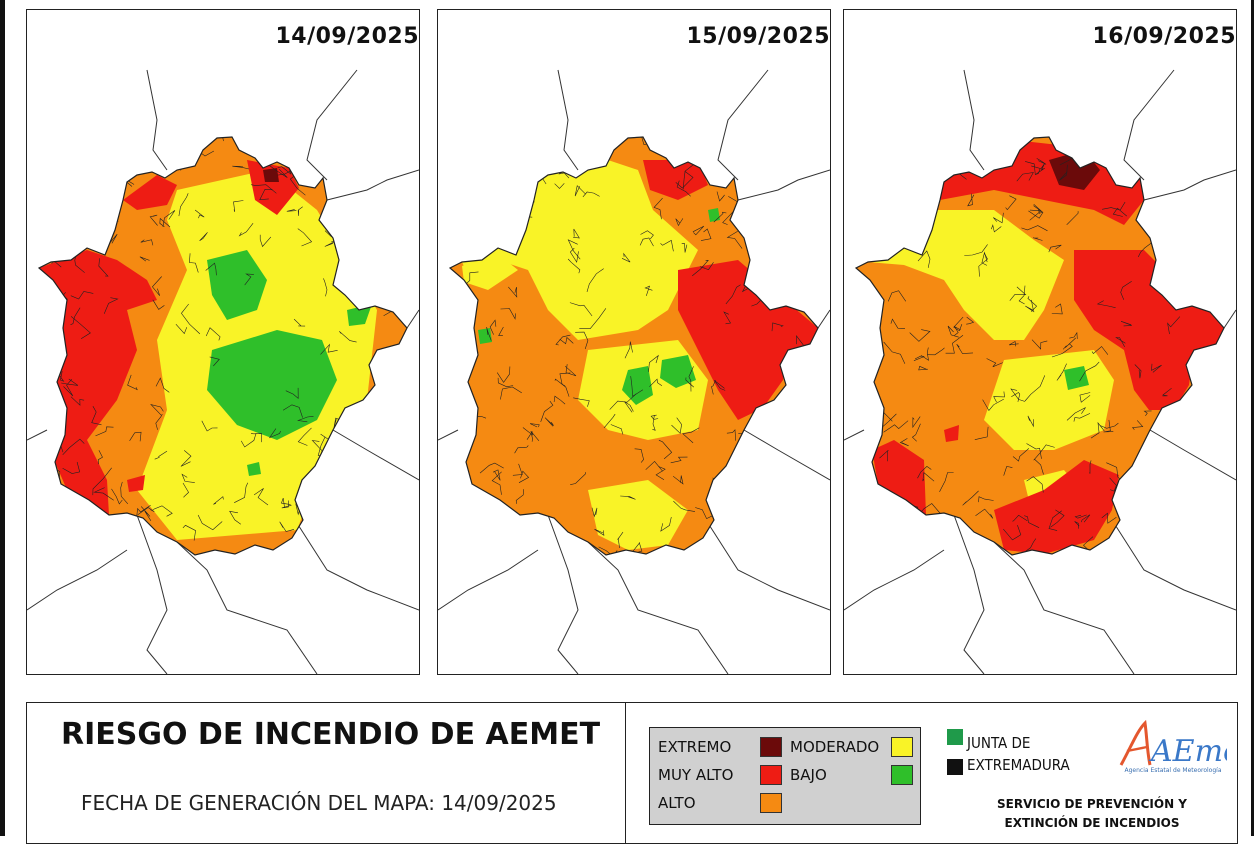 The width and height of the screenshot is (1254, 844). What do you see at coordinates (2, 418) in the screenshot?
I see `left-edge` at bounding box center [2, 418].